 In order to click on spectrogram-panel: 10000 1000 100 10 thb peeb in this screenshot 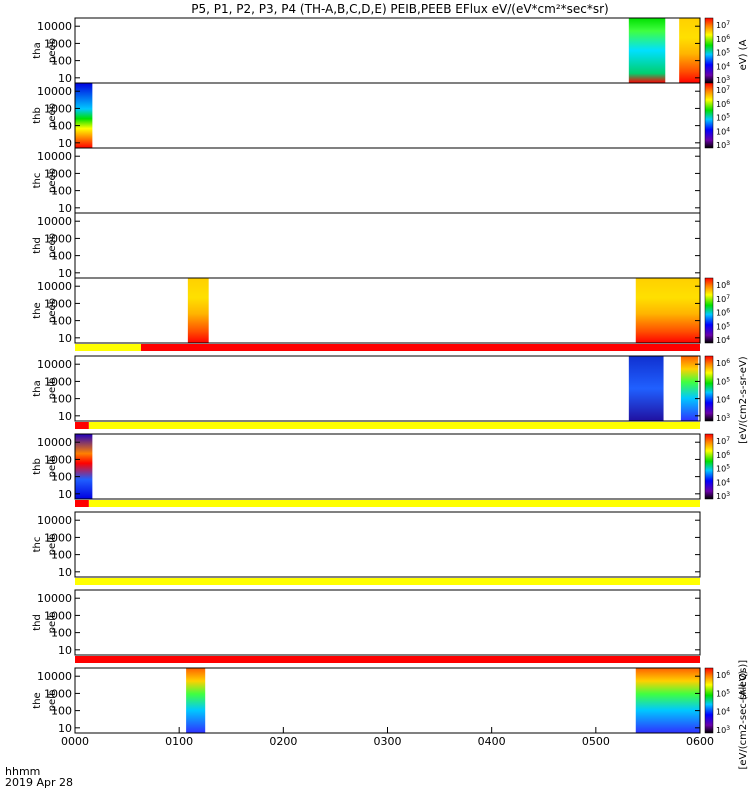, I will do `click(366, 116)`.